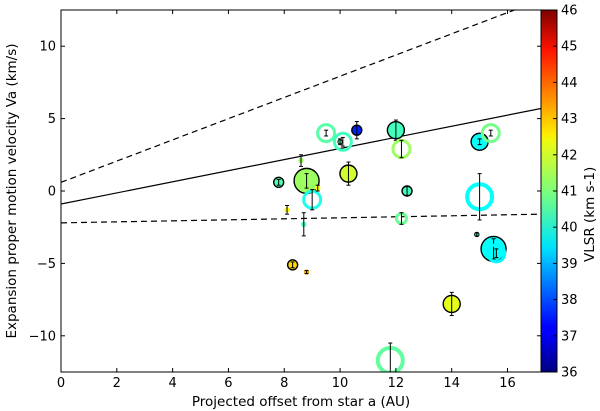 This screenshot has width=600, height=411. What do you see at coordinates (569, 119) in the screenshot?
I see `colorbar-tick-label: 43` at bounding box center [569, 119].